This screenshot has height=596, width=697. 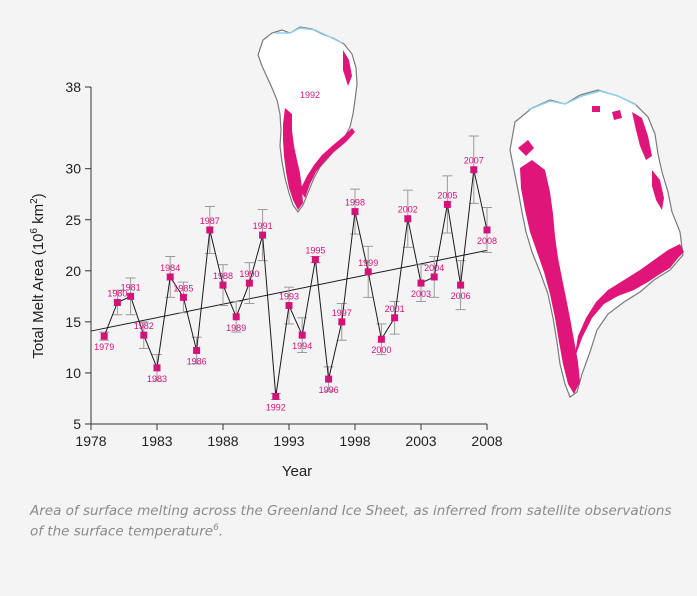 What do you see at coordinates (263, 226) in the screenshot?
I see `data-point-label: 1991` at bounding box center [263, 226].